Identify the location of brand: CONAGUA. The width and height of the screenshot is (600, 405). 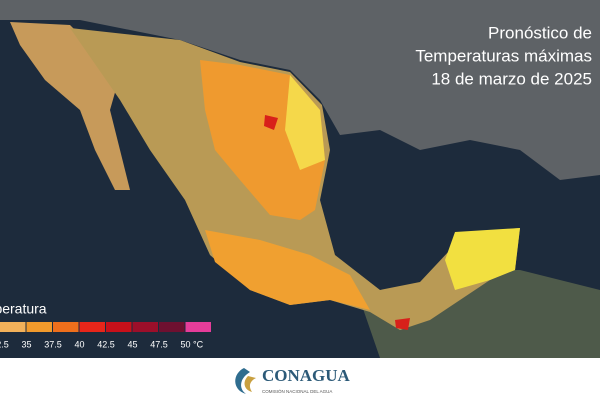
(306, 375).